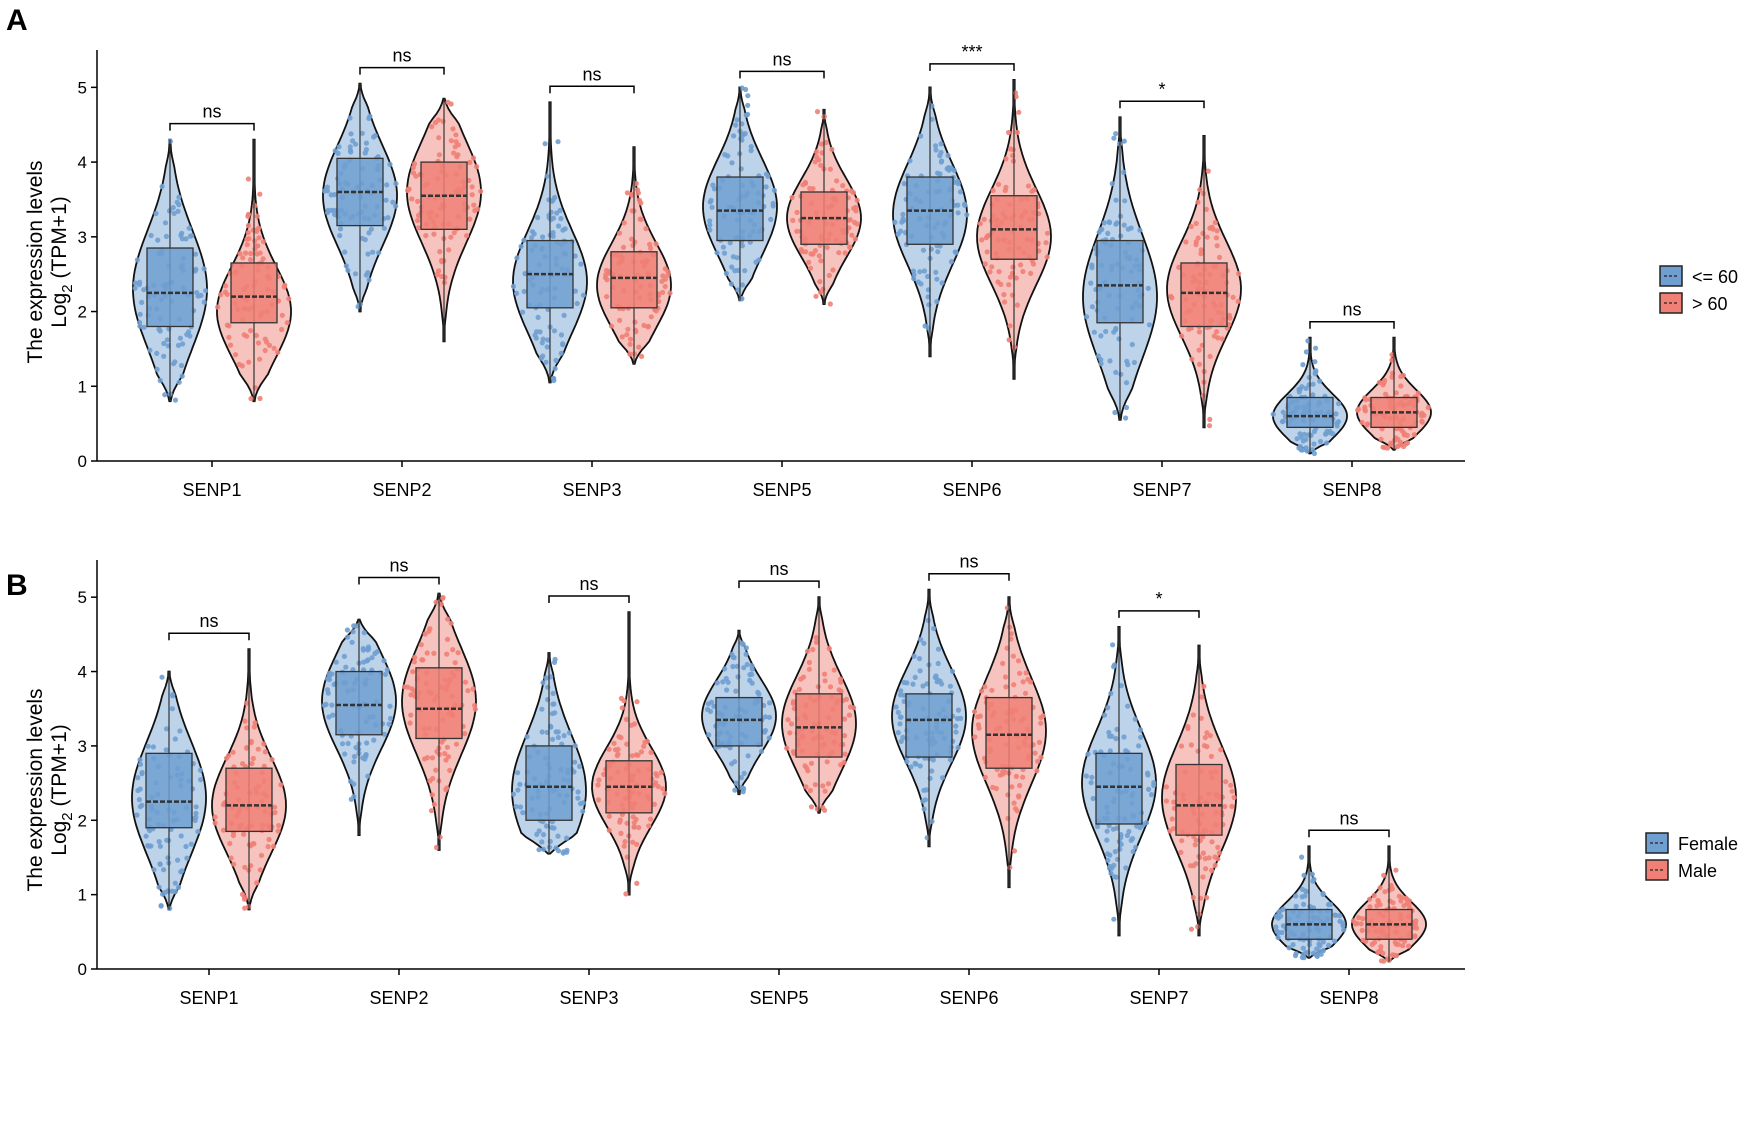  I want to click on y-tick-label: 0, so click(82, 969).